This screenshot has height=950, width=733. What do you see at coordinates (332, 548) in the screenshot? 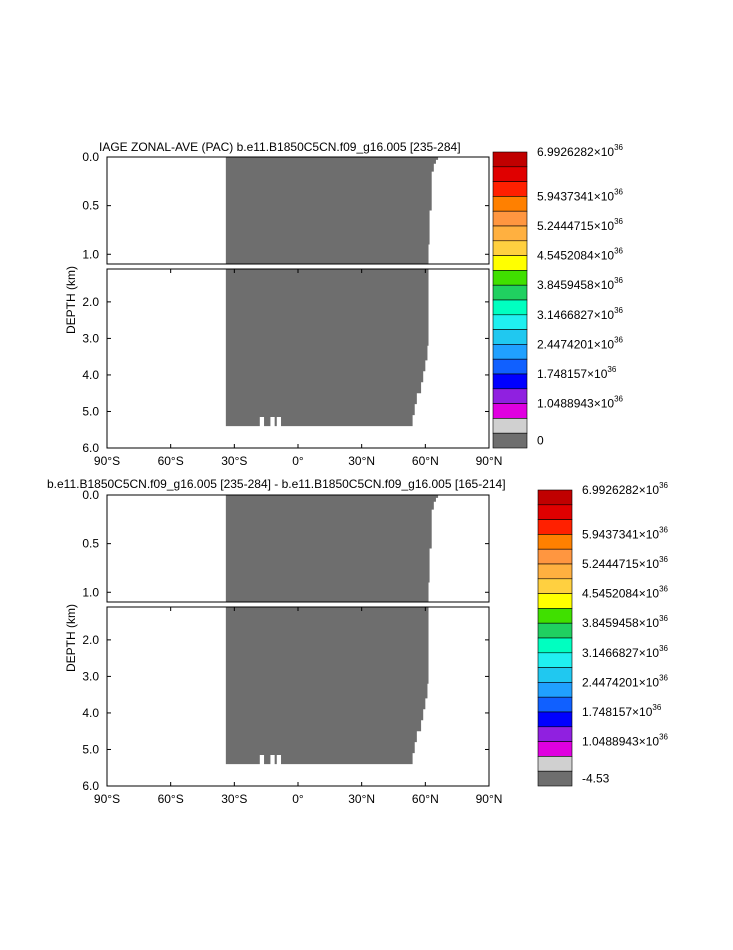
I see `data-field-upper` at bounding box center [332, 548].